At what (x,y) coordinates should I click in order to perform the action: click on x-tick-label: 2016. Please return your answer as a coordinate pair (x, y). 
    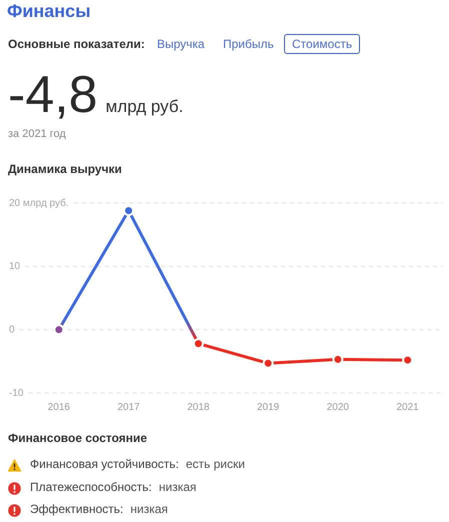
    Looking at the image, I should click on (59, 407).